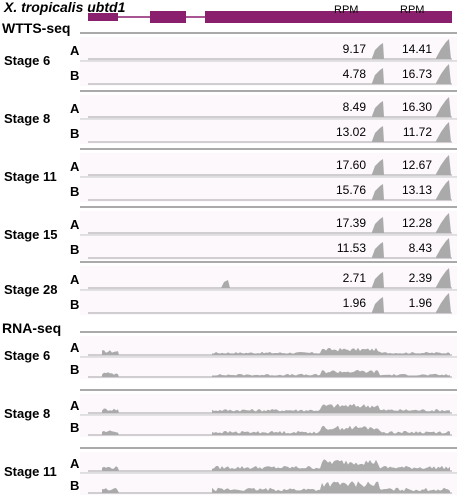 This screenshot has width=457, height=500. I want to click on wtts-stage-label: Stage 8, so click(27, 118).